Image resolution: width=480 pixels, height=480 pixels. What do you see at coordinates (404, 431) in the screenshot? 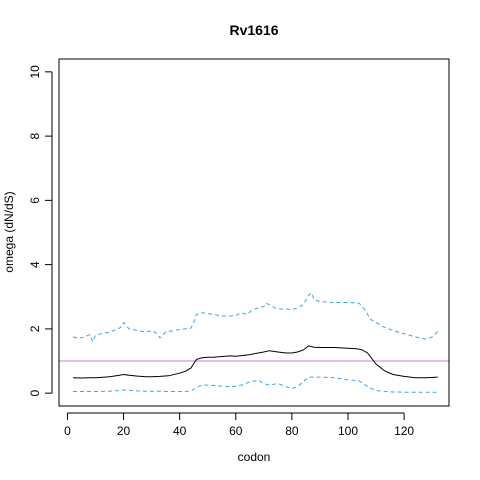
I see `x-tick-label: 120` at bounding box center [404, 431].